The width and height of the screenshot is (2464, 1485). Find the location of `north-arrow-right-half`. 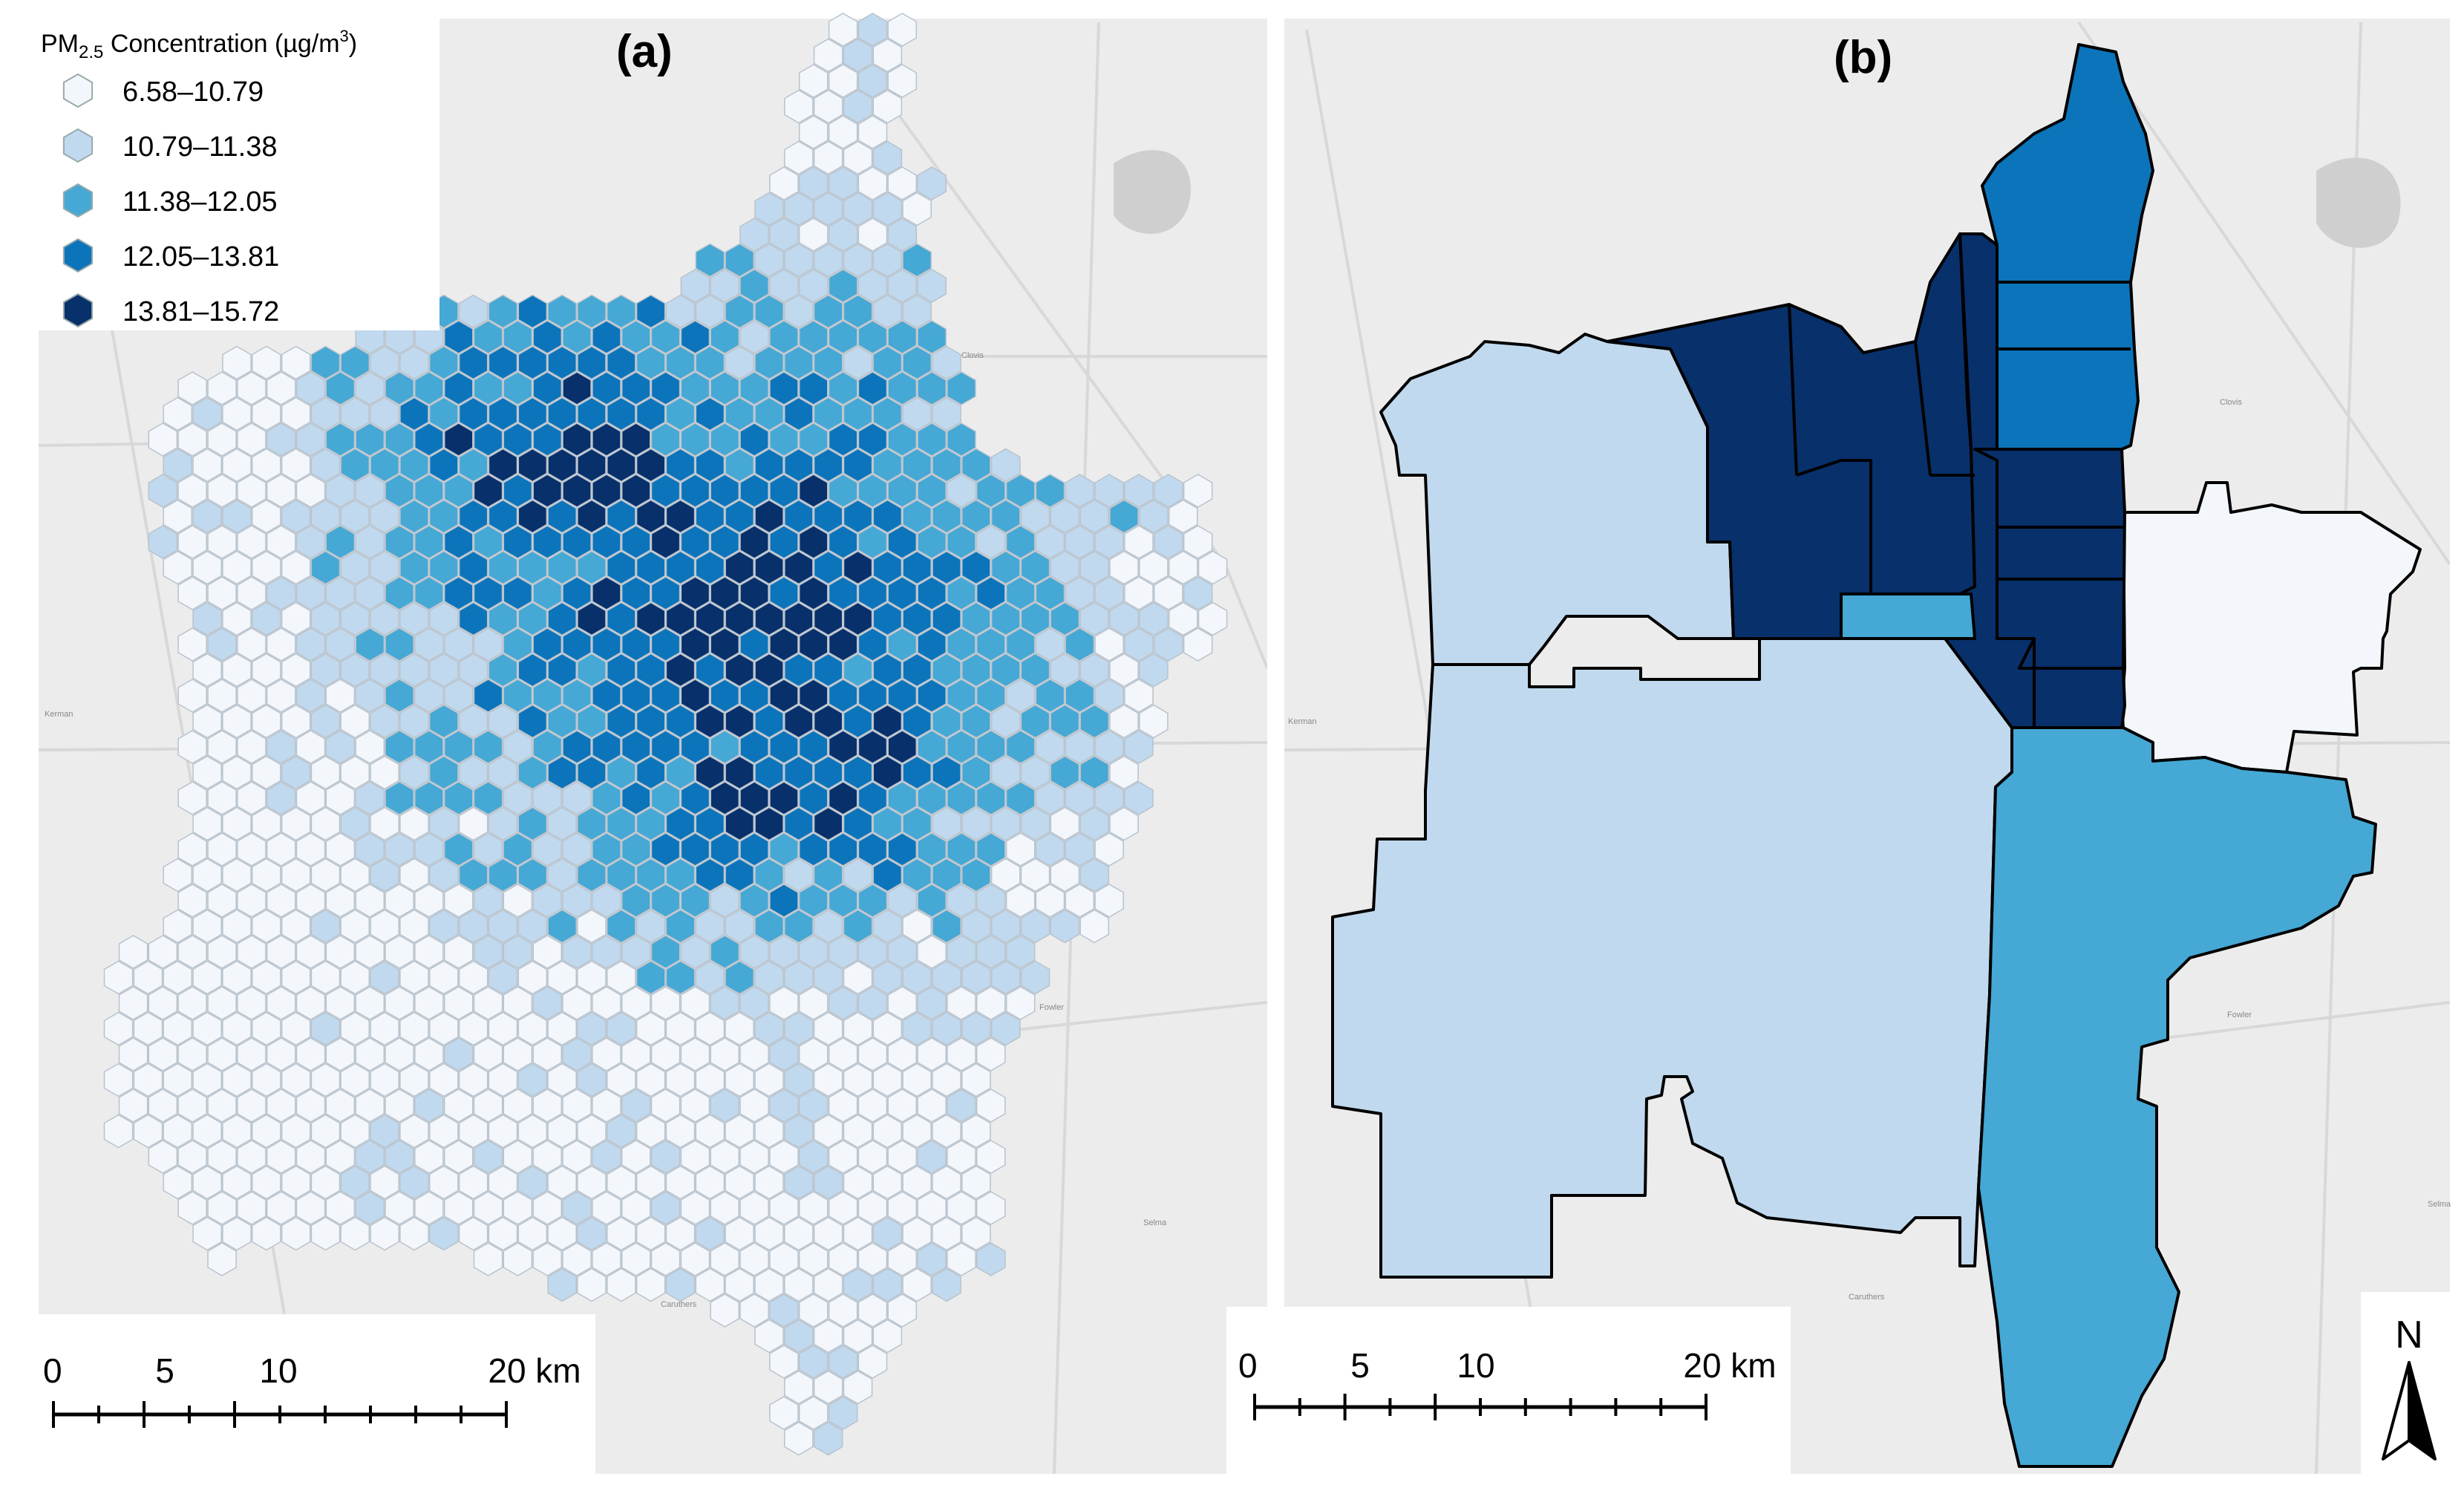

north-arrow-right-half is located at coordinates (2422, 1411).